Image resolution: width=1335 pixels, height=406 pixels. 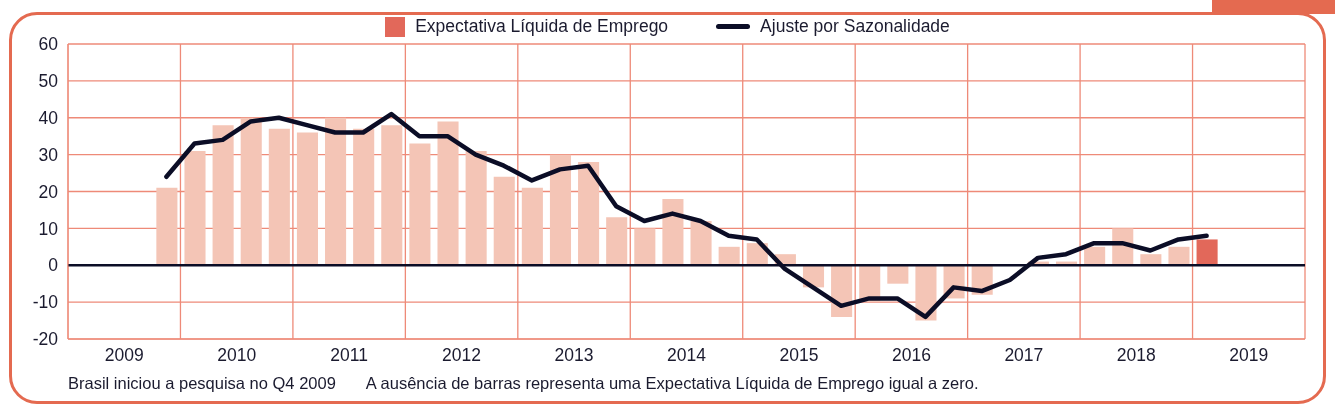 I want to click on y-tick-label: 30, so click(x=48, y=154).